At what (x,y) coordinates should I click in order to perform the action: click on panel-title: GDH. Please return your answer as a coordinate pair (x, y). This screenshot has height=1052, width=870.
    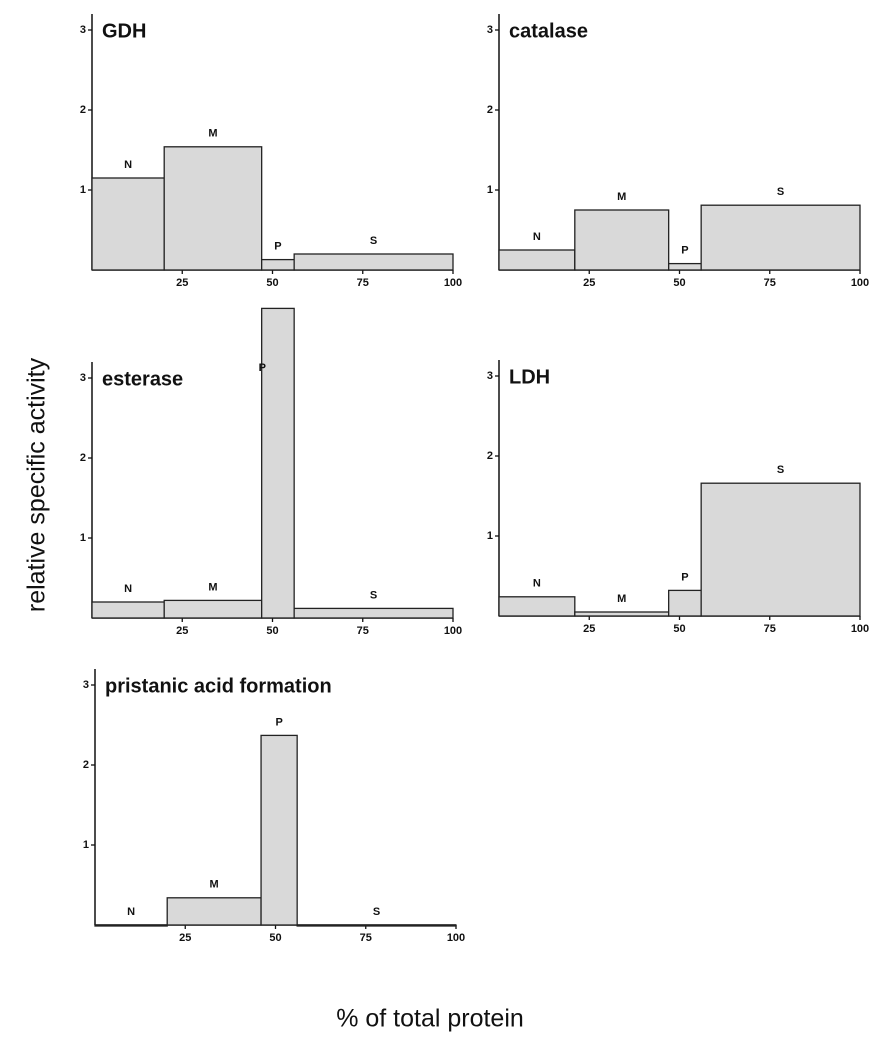
    Looking at the image, I should click on (124, 31).